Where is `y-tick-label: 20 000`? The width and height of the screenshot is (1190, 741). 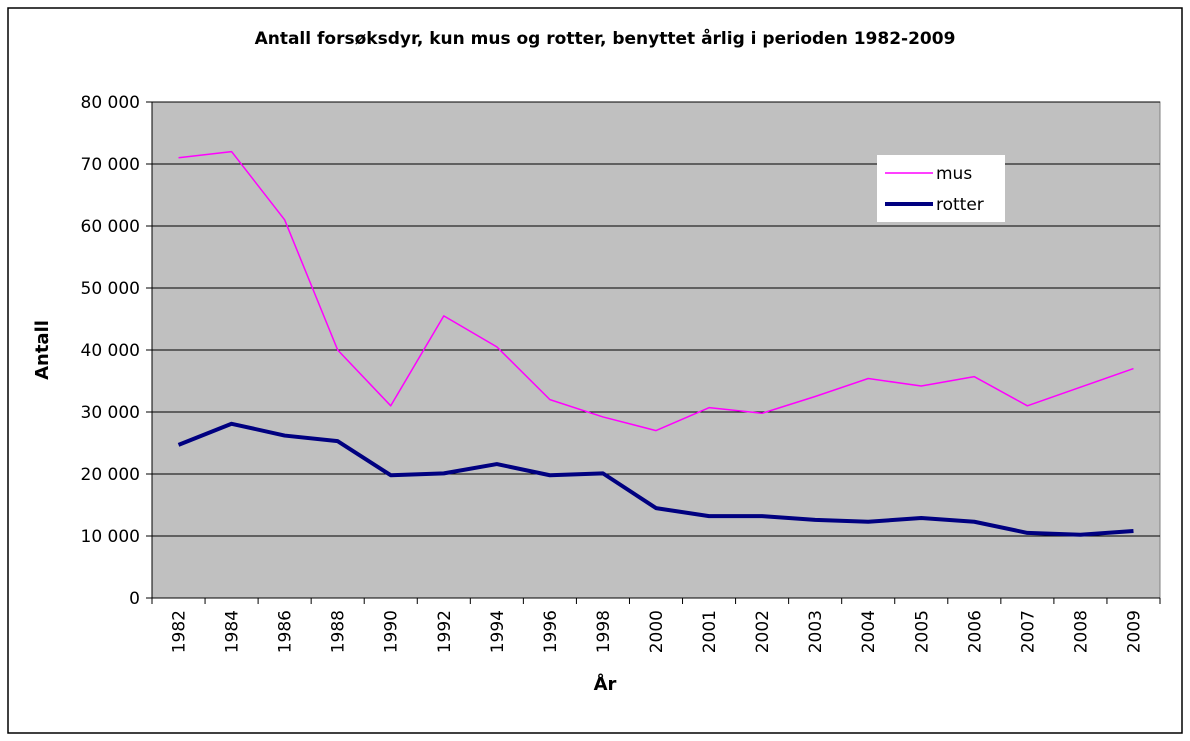
y-tick-label: 20 000 is located at coordinates (110, 475).